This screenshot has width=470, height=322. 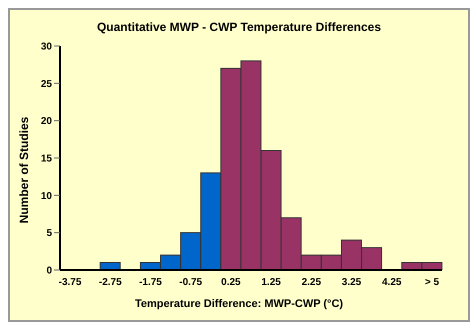 I want to click on x-tick-label: -3.75, so click(x=70, y=282).